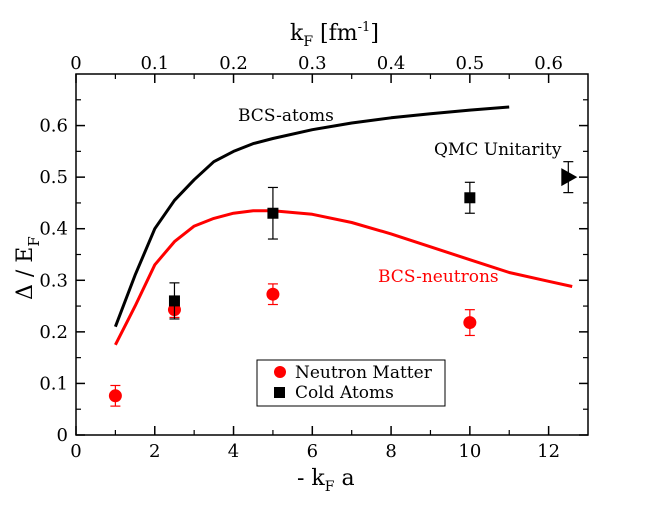 Image resolution: width=664 pixels, height=513 pixels. What do you see at coordinates (75, 63) in the screenshot?
I see `top-tick-label: 0` at bounding box center [75, 63].